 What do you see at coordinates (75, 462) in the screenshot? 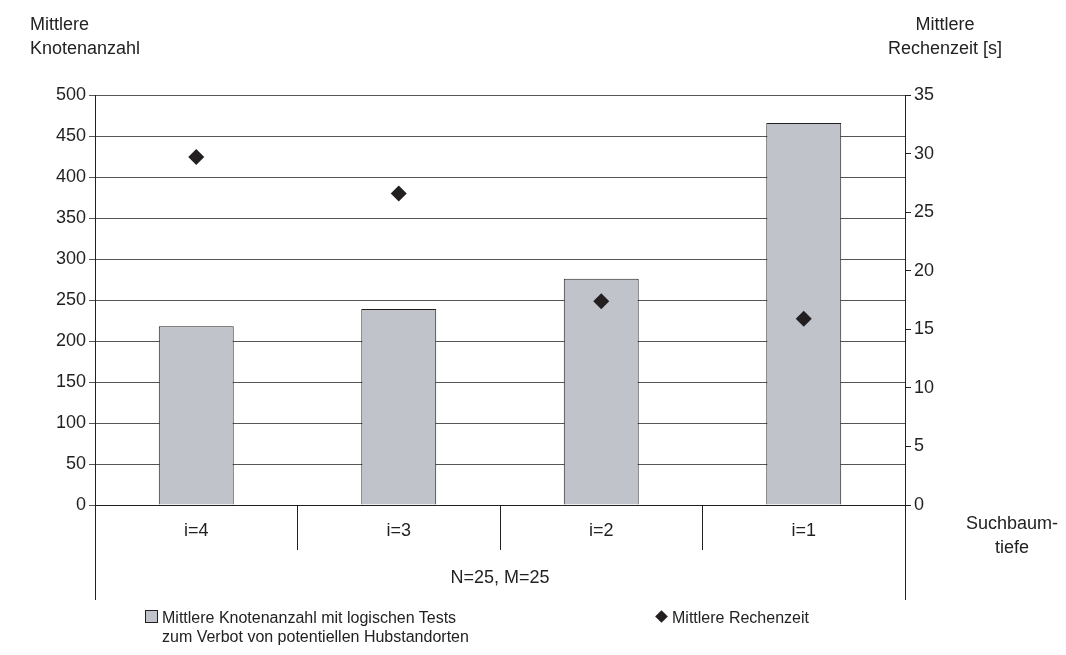
I see `y-tick-label: 50` at bounding box center [75, 462].